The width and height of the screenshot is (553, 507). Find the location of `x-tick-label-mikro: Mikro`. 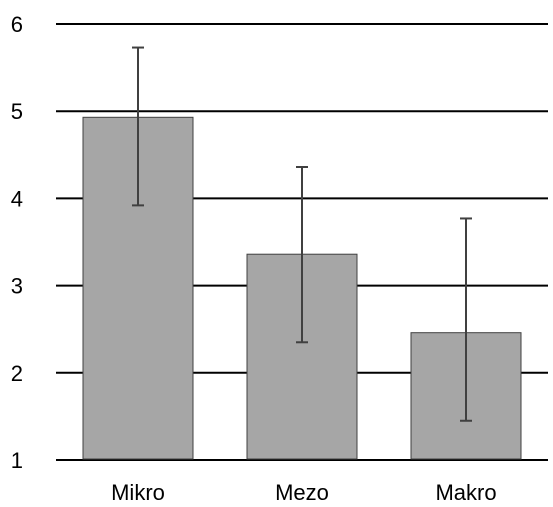

x-tick-label-mikro: Mikro is located at coordinates (138, 492).